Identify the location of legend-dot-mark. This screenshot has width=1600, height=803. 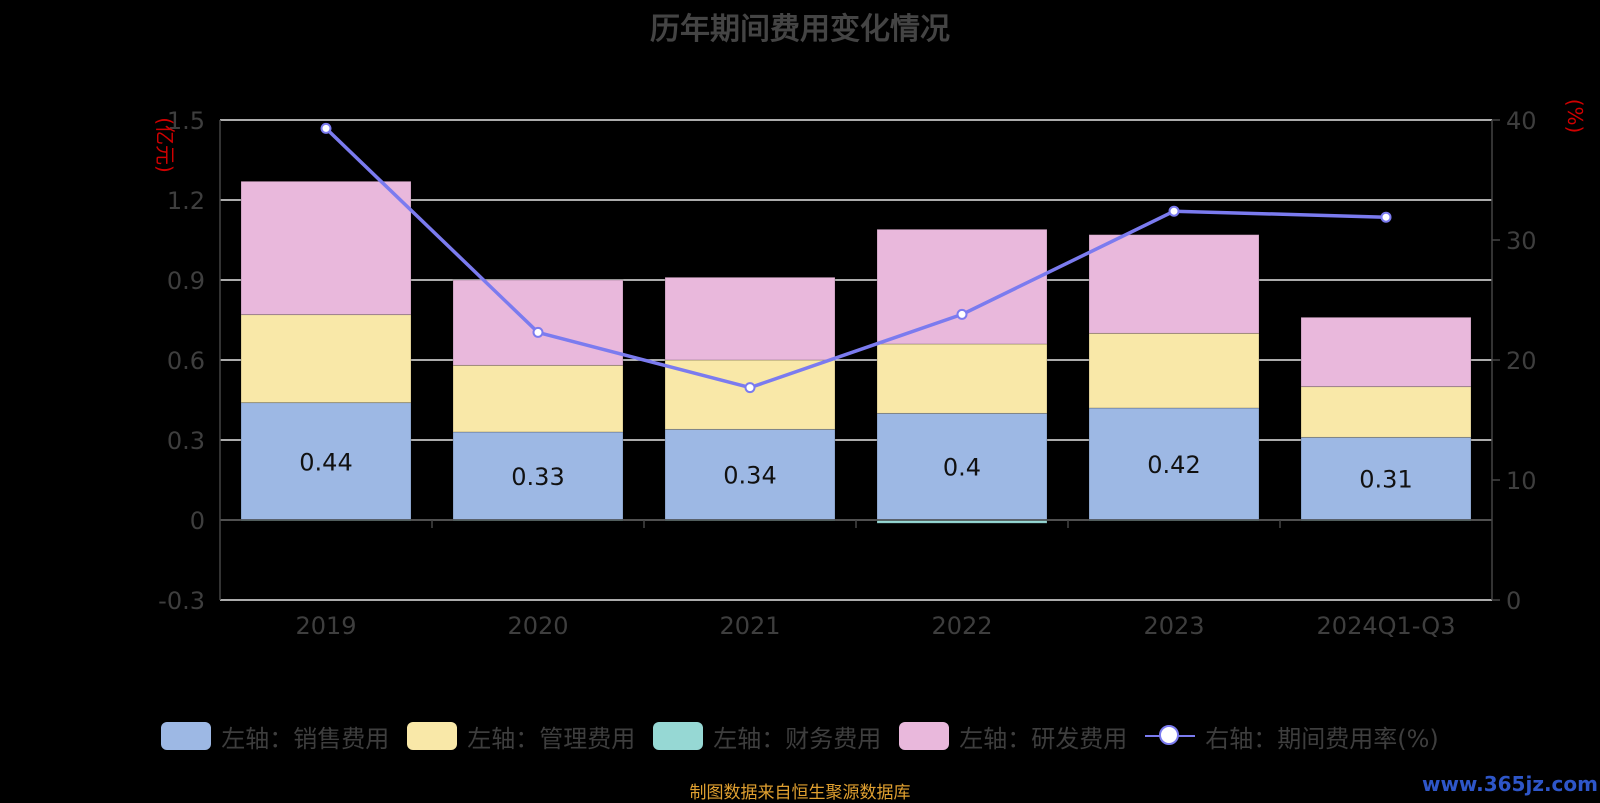
(1169, 735).